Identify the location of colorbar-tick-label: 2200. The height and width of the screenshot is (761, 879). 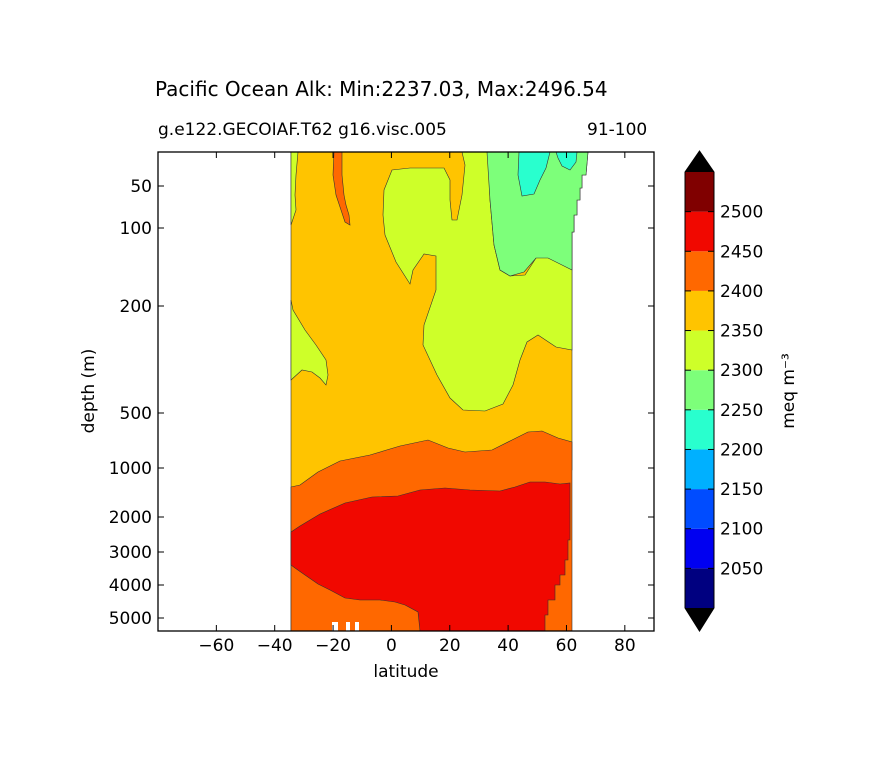
(741, 450).